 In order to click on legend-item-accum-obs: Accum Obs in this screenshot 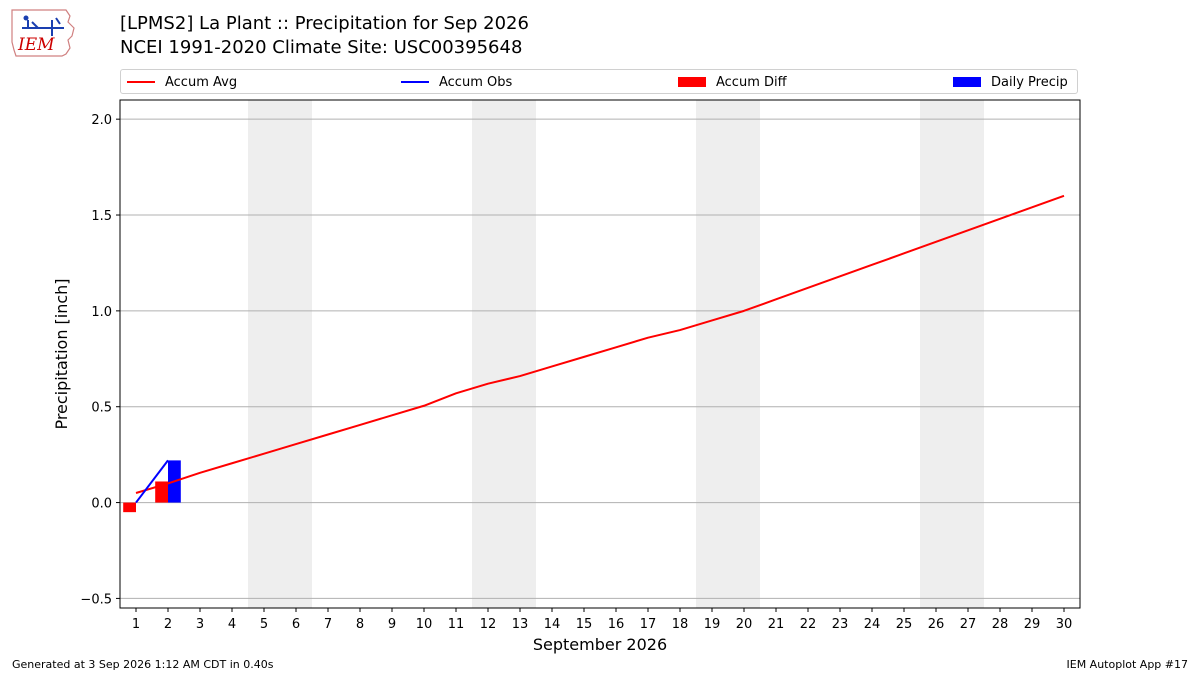, I will do `click(456, 82)`.